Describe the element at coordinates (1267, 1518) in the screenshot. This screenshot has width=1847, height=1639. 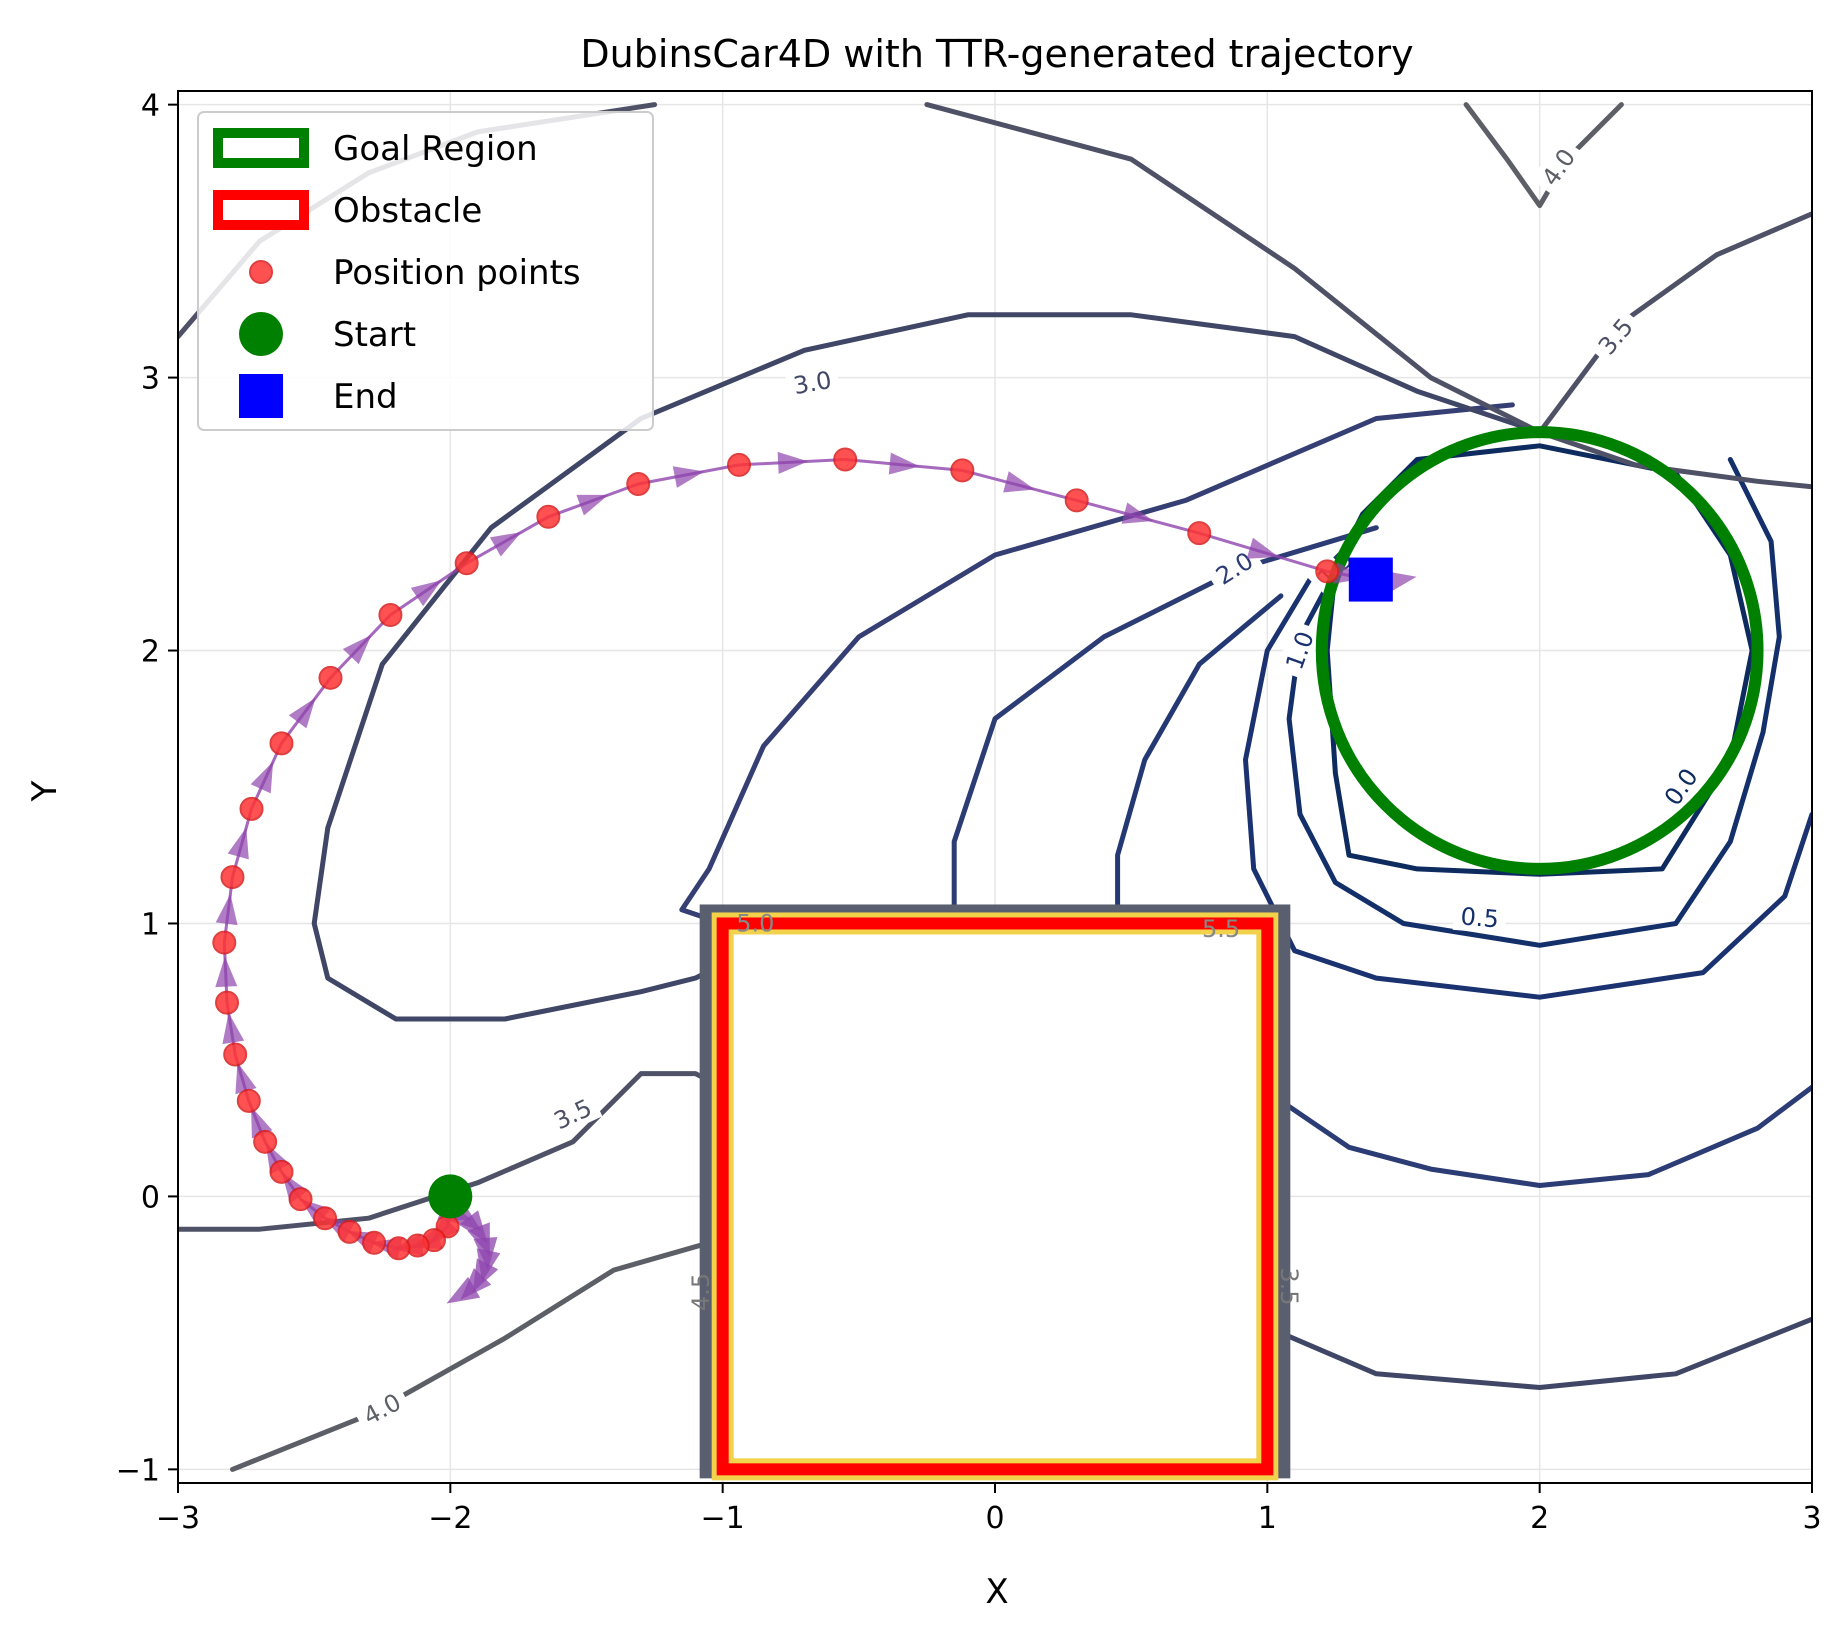
I see `x-tick-label: 1` at that location.